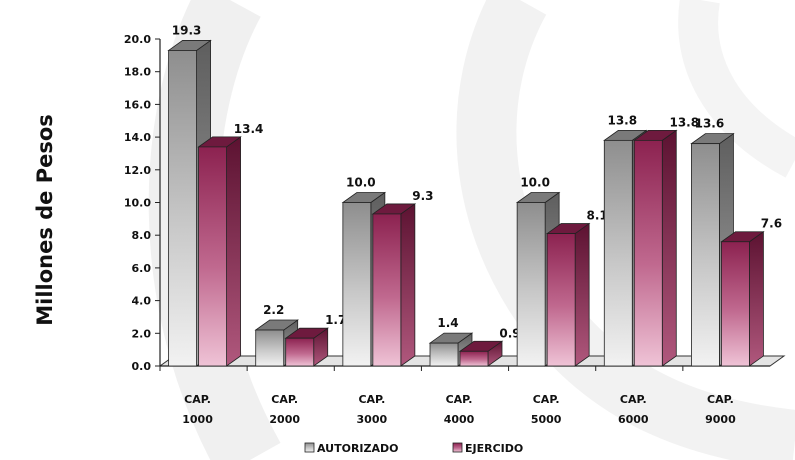  I want to click on value-label-autorizado-2: 10.0, so click(361, 183).